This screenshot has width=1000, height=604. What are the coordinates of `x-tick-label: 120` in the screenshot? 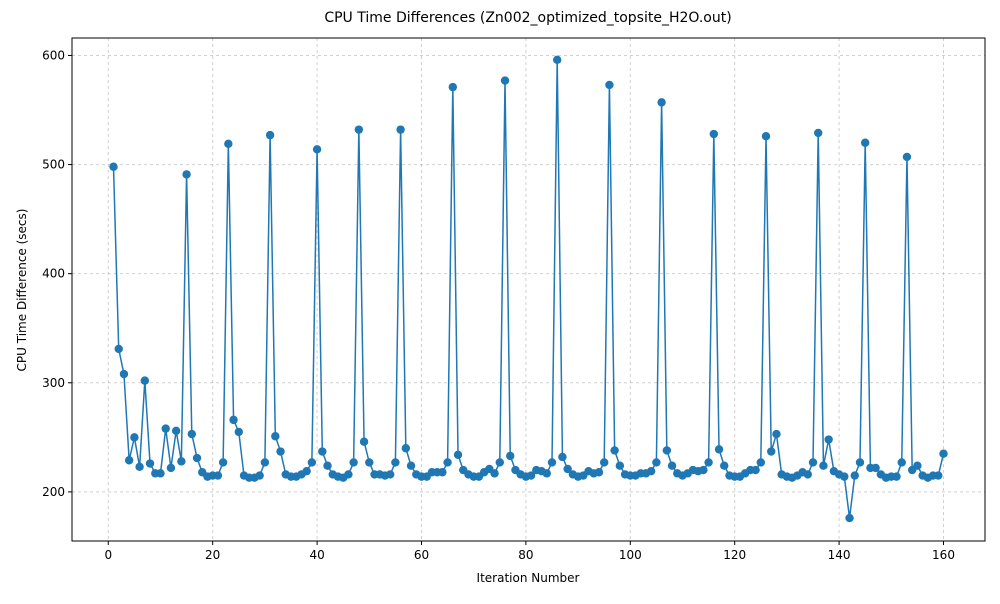 It's located at (734, 555).